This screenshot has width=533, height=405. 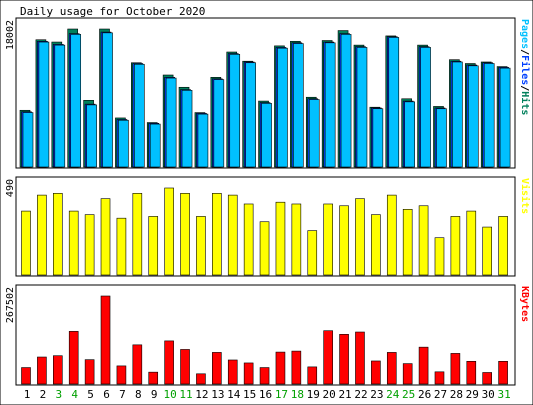 I want to click on day-label-14: 14, so click(x=234, y=394).